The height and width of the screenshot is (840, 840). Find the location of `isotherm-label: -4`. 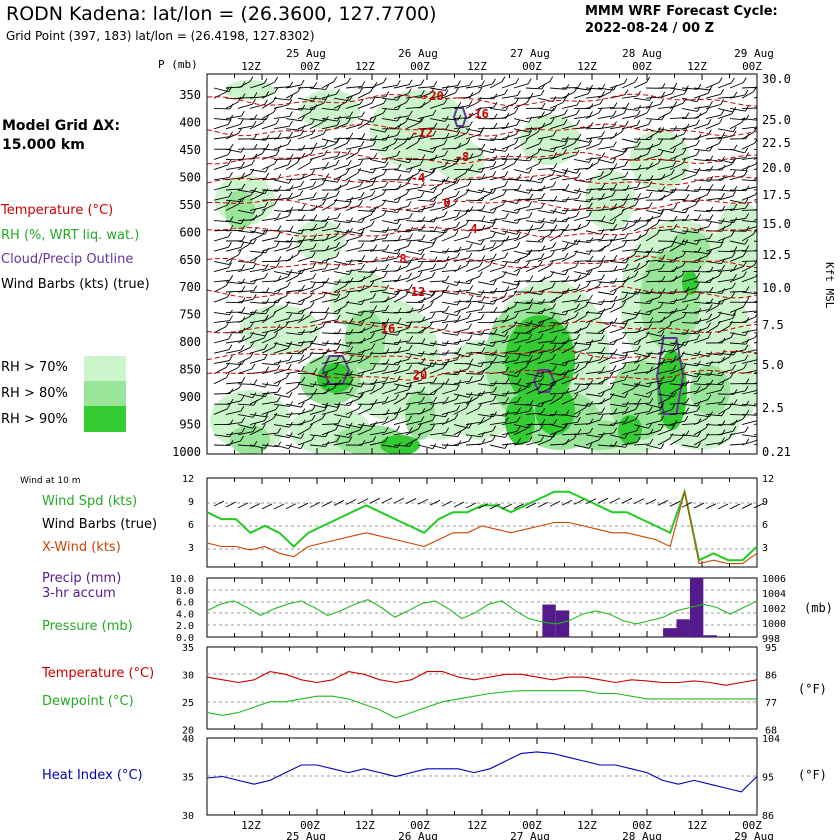

isotherm-label: -4 is located at coordinates (418, 178).